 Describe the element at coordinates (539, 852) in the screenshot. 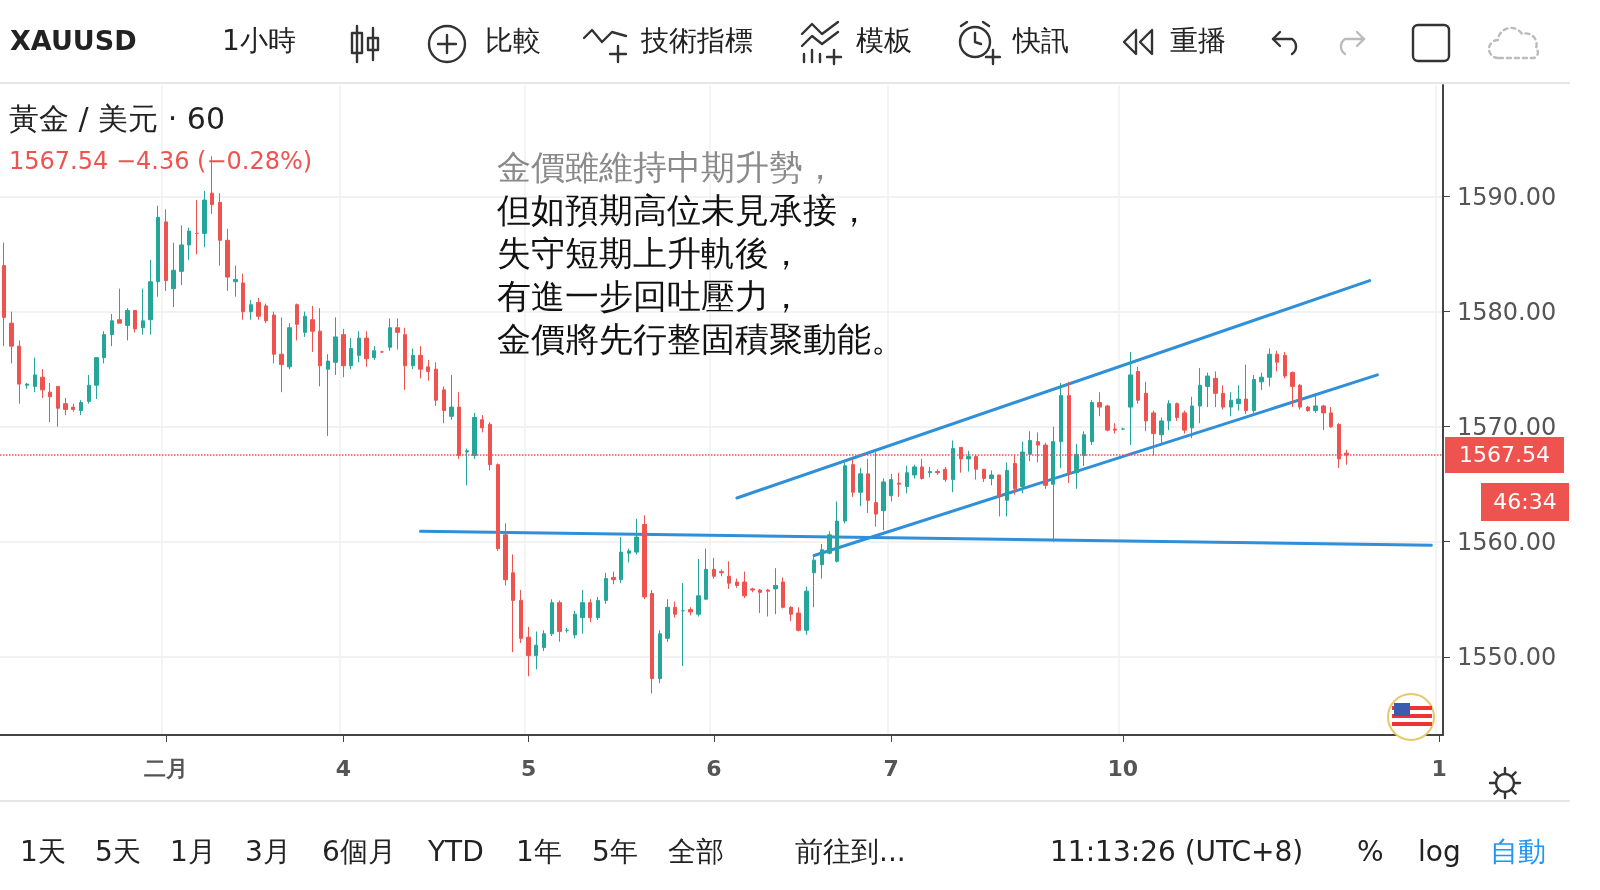

I see `text: 1年` at that location.